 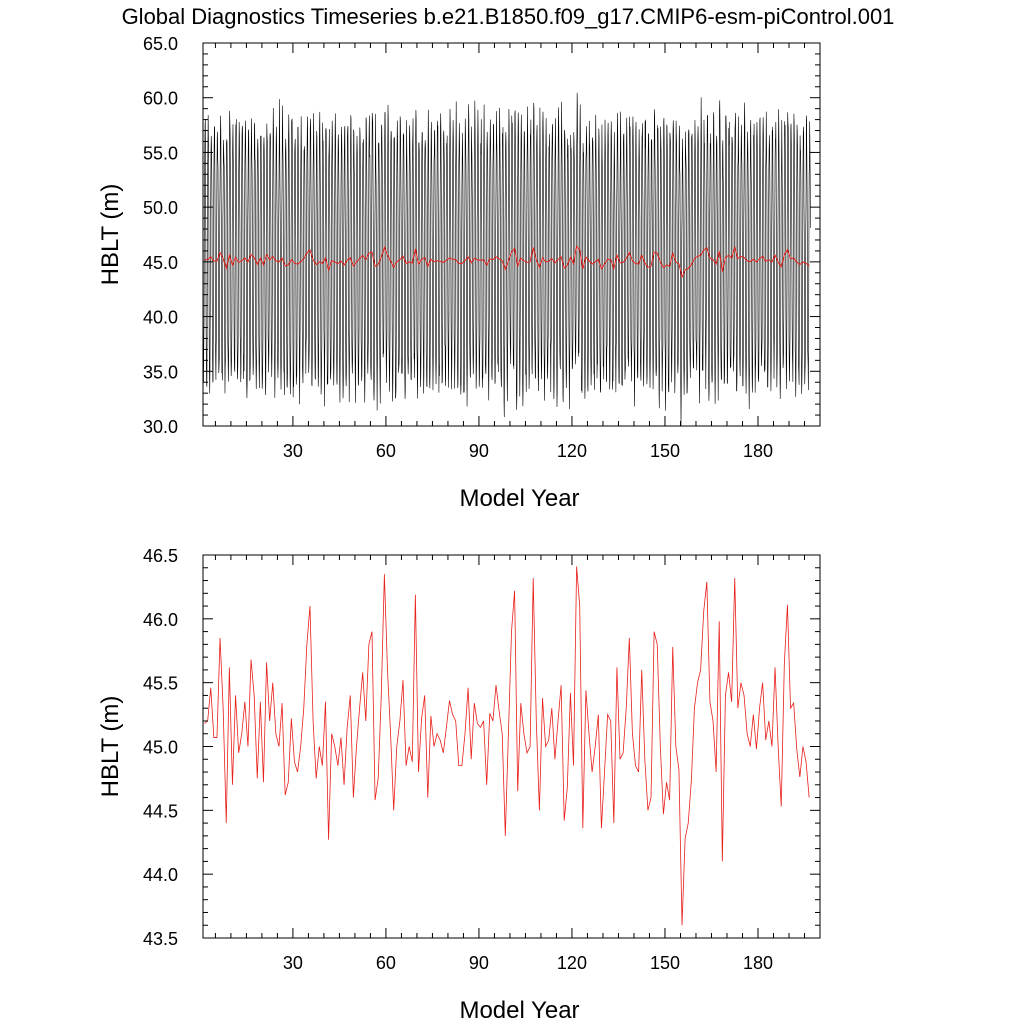 I want to click on y-tick-label: 46.0, so click(x=160, y=620).